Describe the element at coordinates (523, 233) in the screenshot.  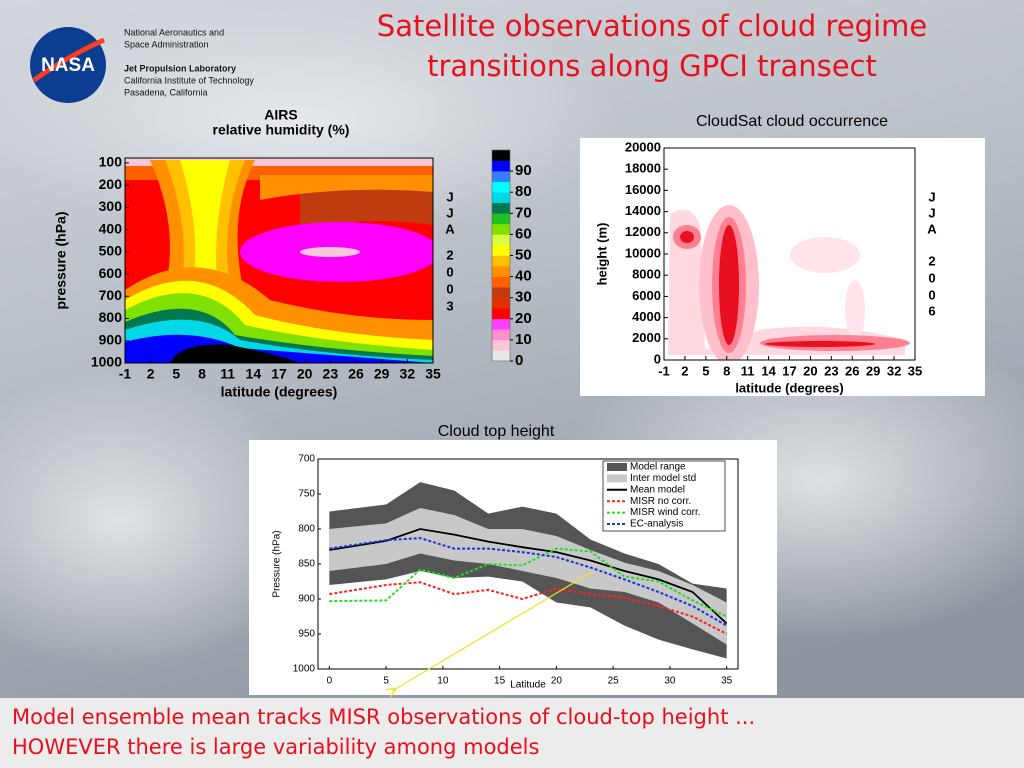
I see `colorbar-label: 60` at that location.